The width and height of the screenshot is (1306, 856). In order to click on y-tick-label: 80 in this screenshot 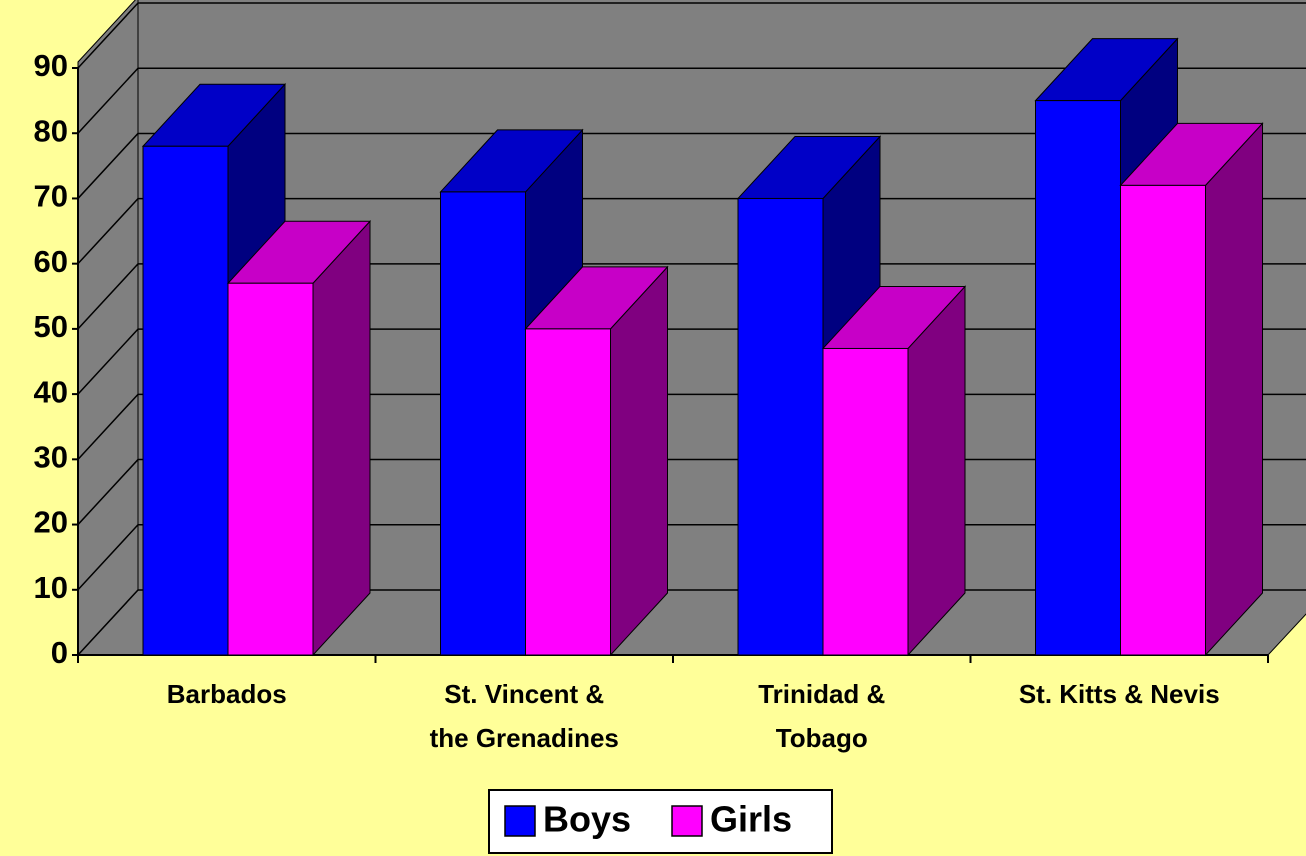, I will do `click(51, 130)`.